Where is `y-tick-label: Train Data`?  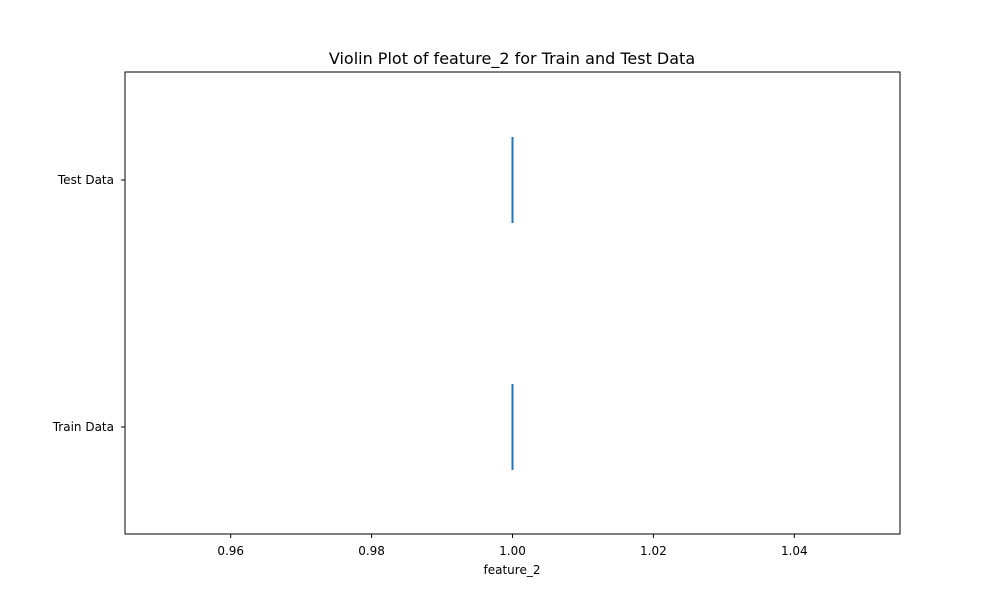 y-tick-label: Train Data is located at coordinates (83, 427).